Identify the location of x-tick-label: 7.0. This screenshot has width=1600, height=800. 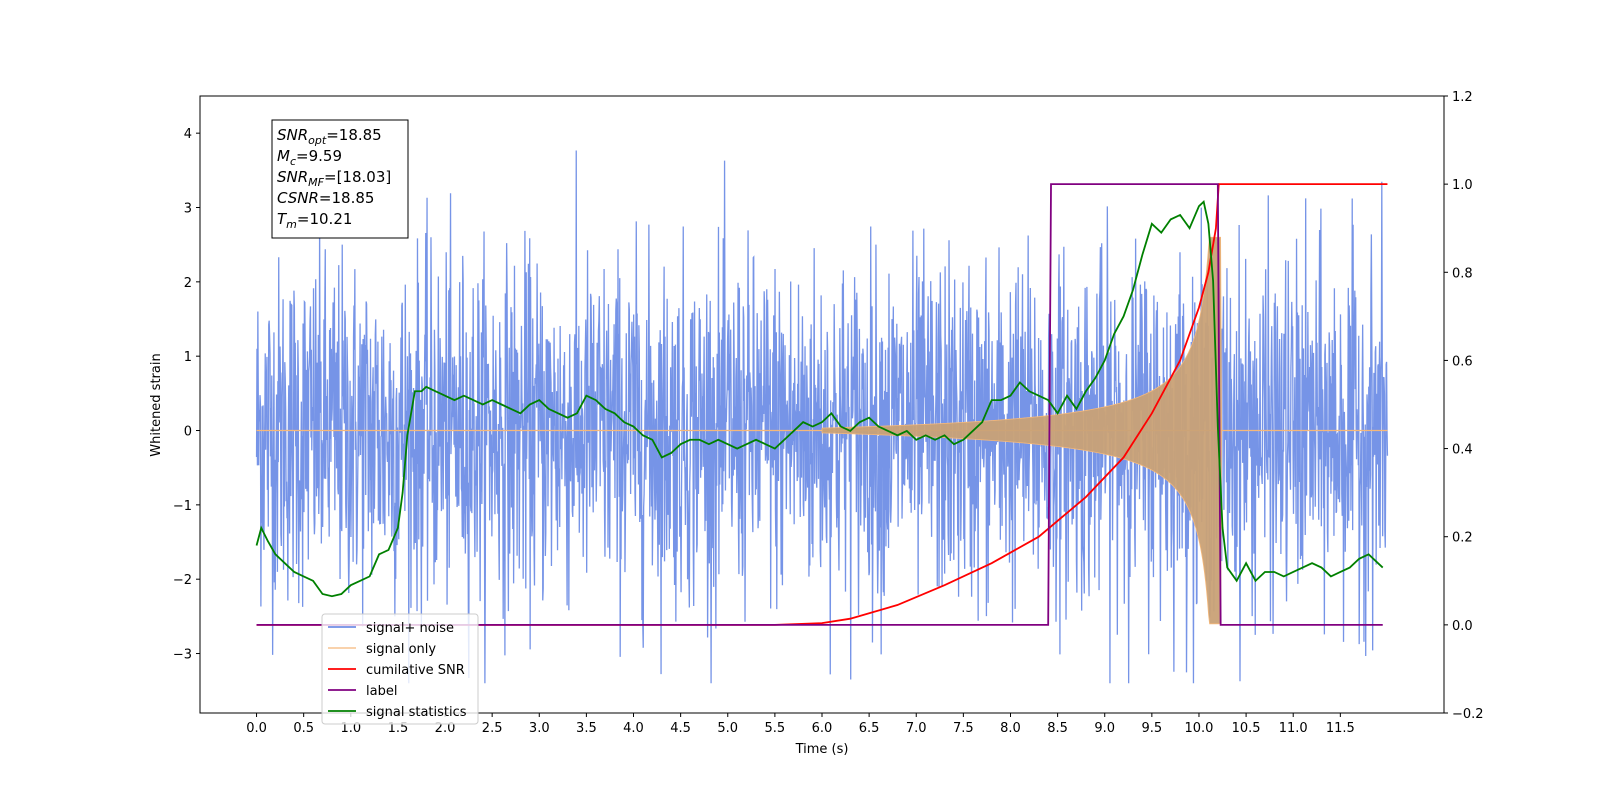
(916, 728).